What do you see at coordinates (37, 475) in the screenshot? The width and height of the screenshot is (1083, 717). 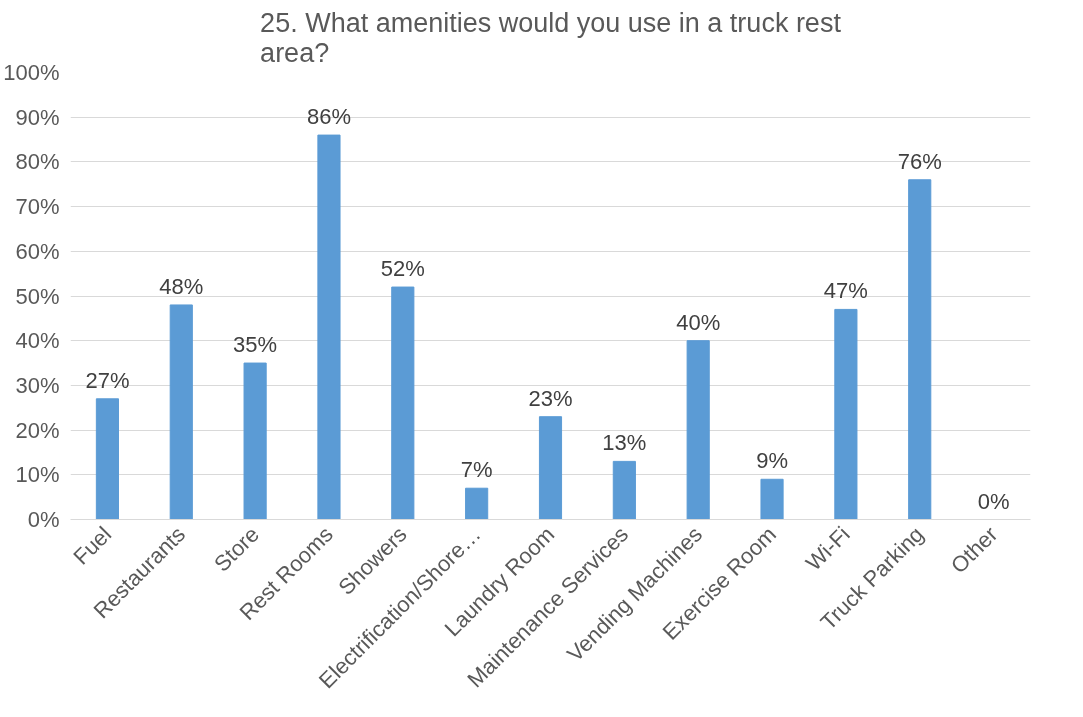 I see `y-tick-label: 10%` at bounding box center [37, 475].